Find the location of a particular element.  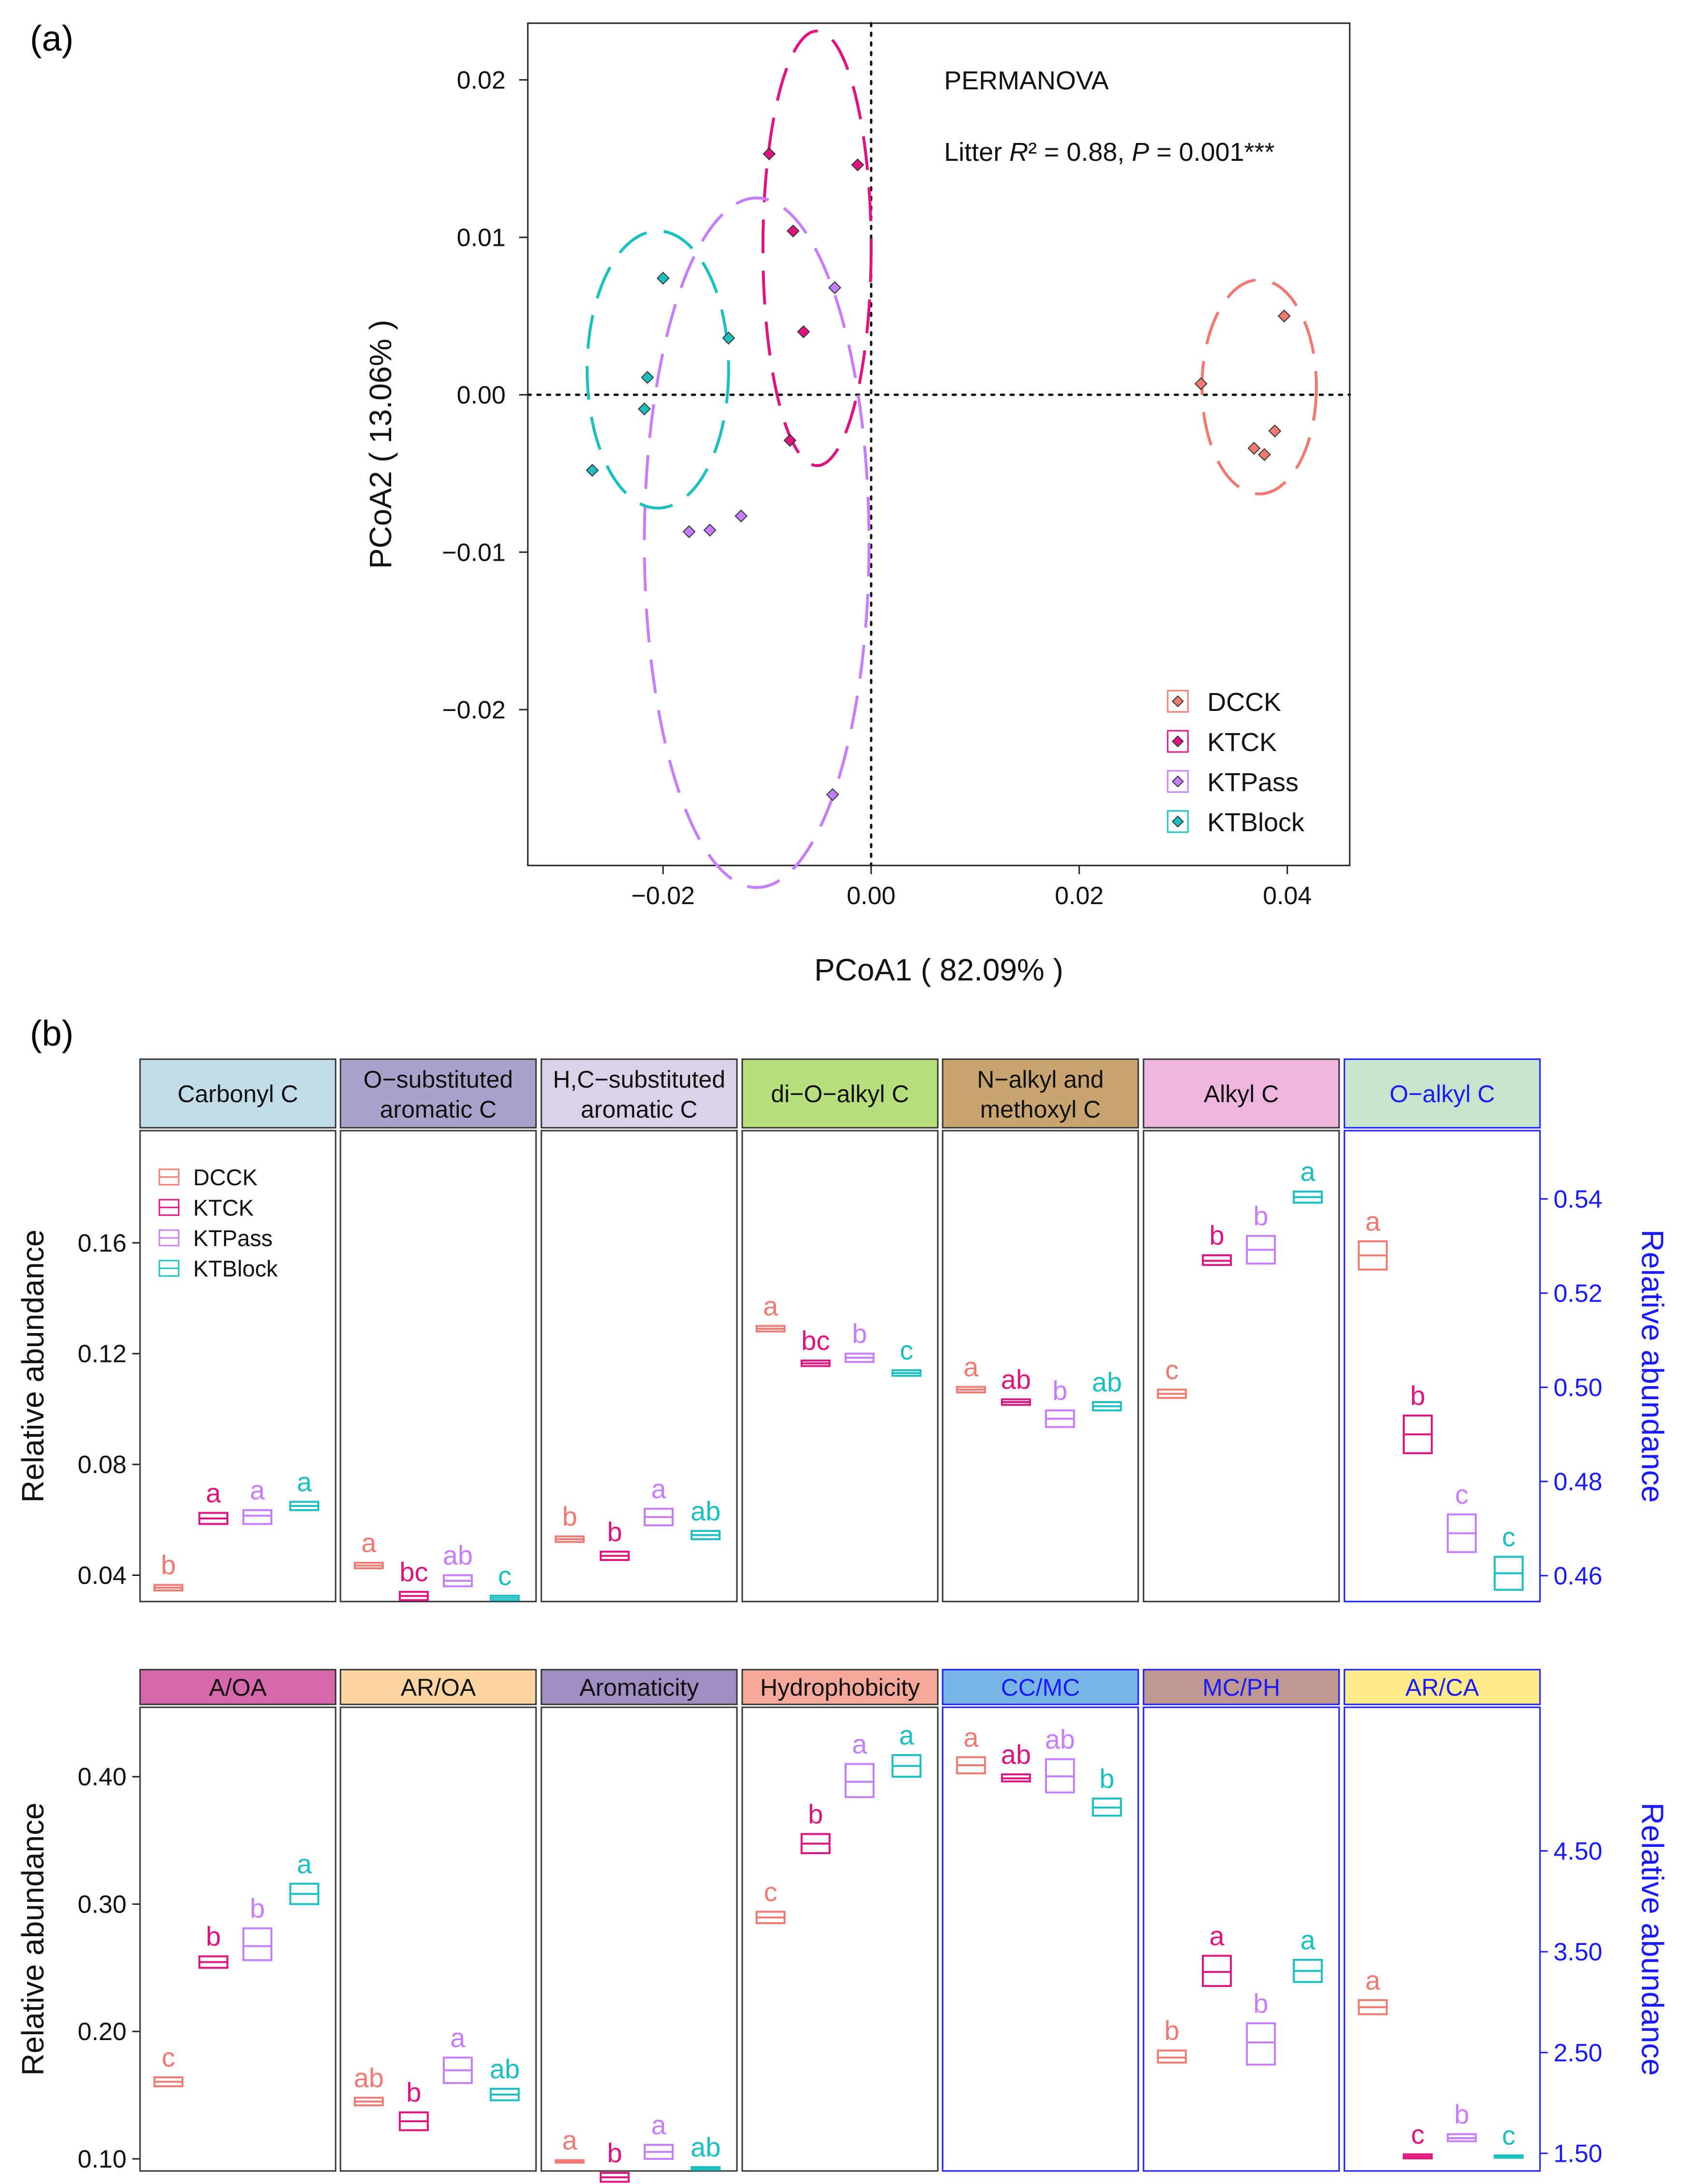

panel-carbonyl-c: Carbonyl Cba a a is located at coordinates (238, 1331).